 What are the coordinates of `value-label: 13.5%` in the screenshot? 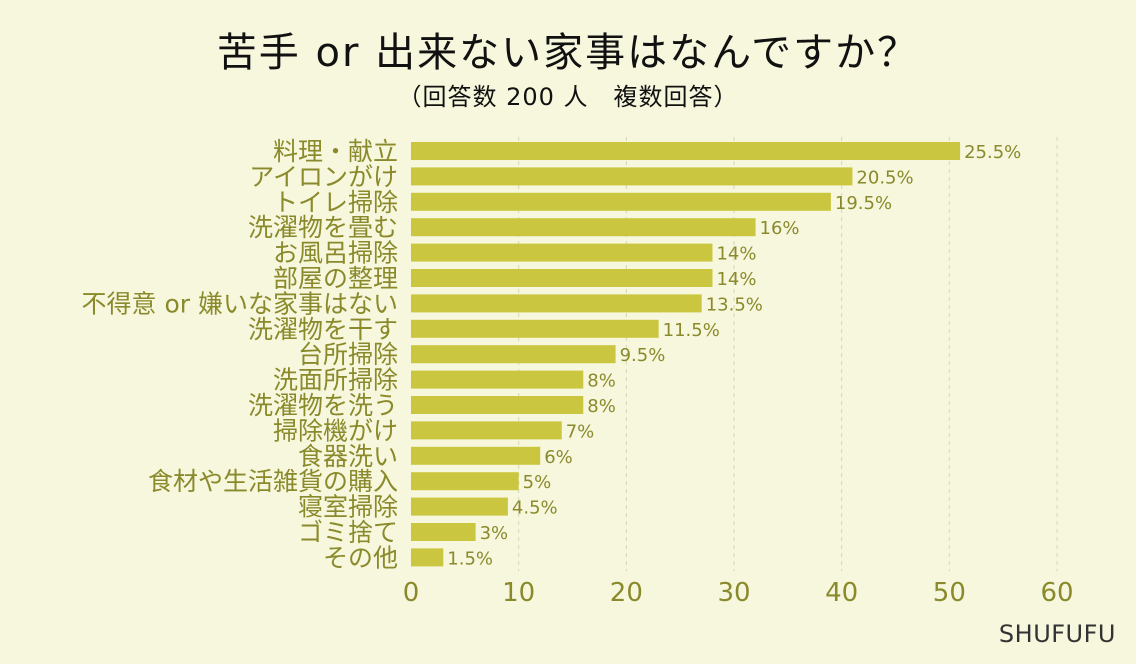 It's located at (734, 304).